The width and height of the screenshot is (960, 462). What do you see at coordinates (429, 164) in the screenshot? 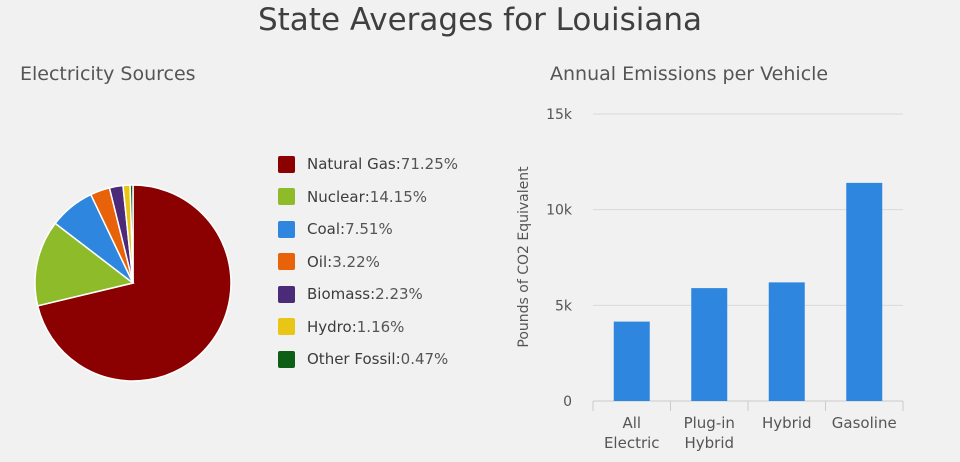
I see `legend-value: 71.25%` at bounding box center [429, 164].